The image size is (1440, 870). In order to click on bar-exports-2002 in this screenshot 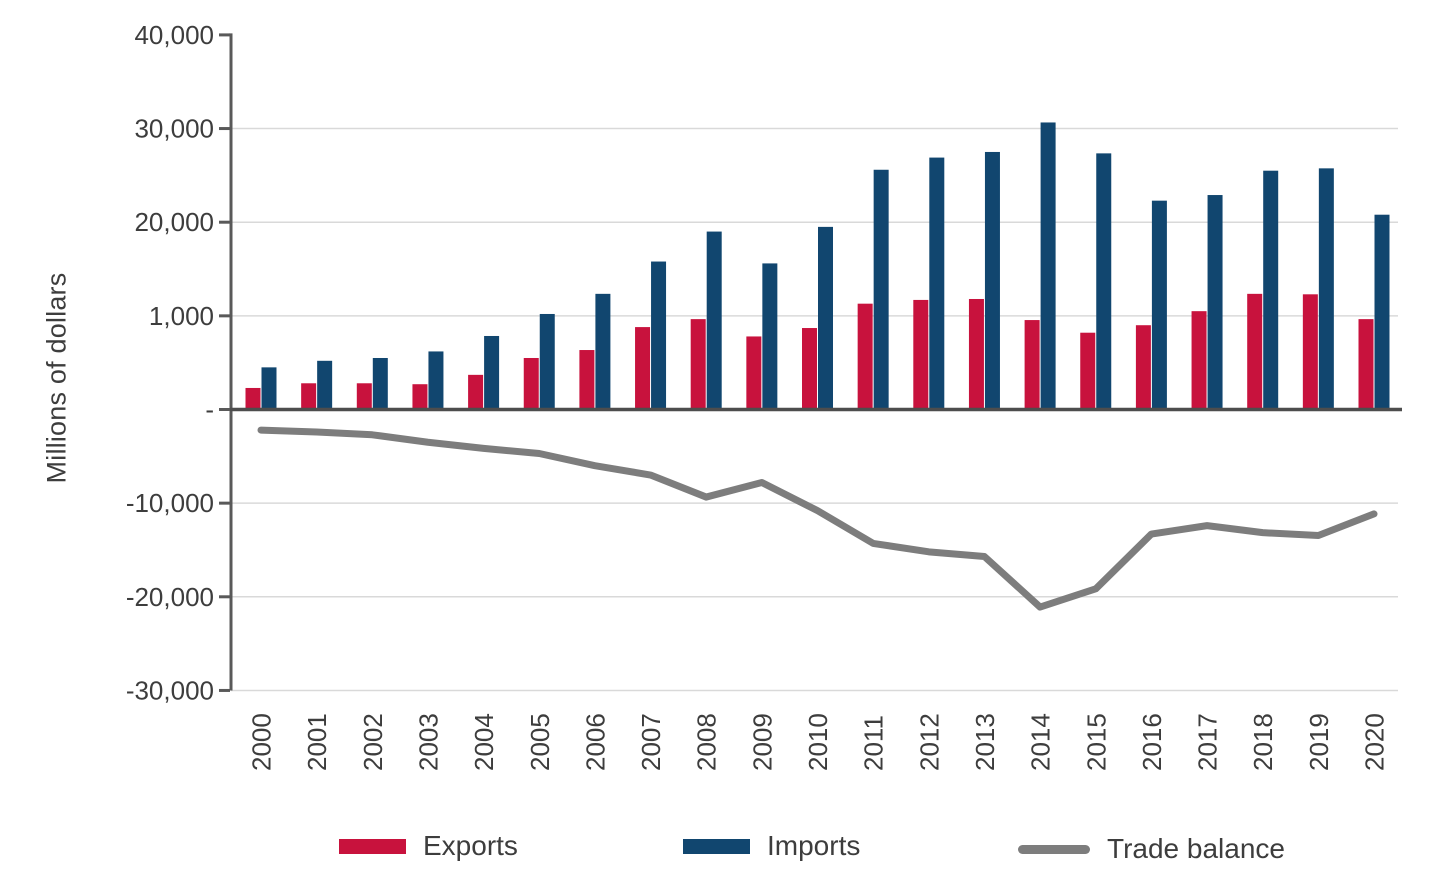, I will do `click(364, 396)`.